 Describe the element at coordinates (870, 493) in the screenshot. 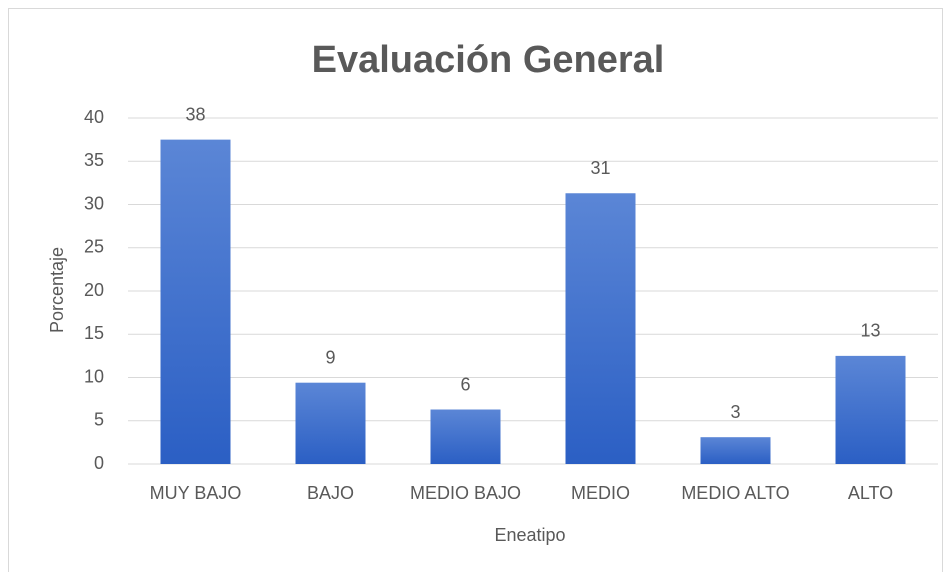

I see `x-tick-label: ALTO` at that location.